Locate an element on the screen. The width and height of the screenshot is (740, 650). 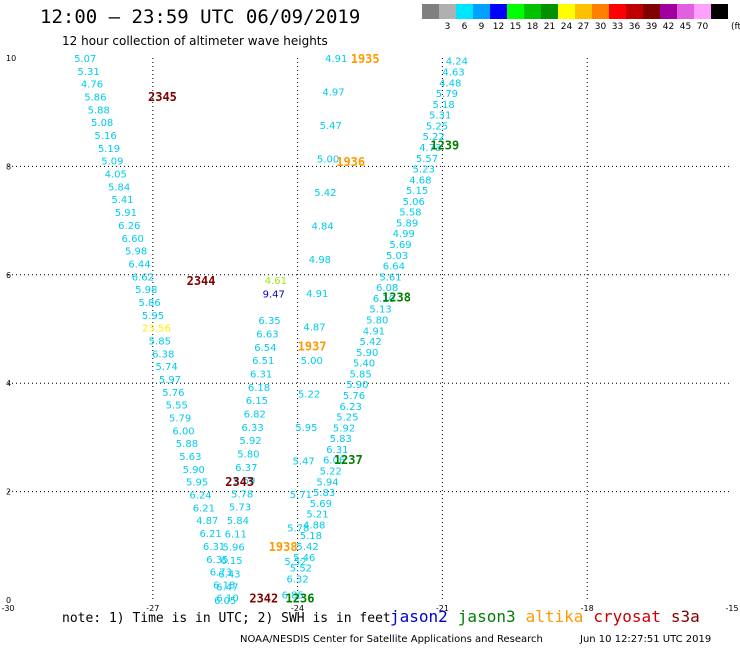
footer-timestamp: Jun 10 12:27:51 UTC 2019 is located at coordinates (646, 639).